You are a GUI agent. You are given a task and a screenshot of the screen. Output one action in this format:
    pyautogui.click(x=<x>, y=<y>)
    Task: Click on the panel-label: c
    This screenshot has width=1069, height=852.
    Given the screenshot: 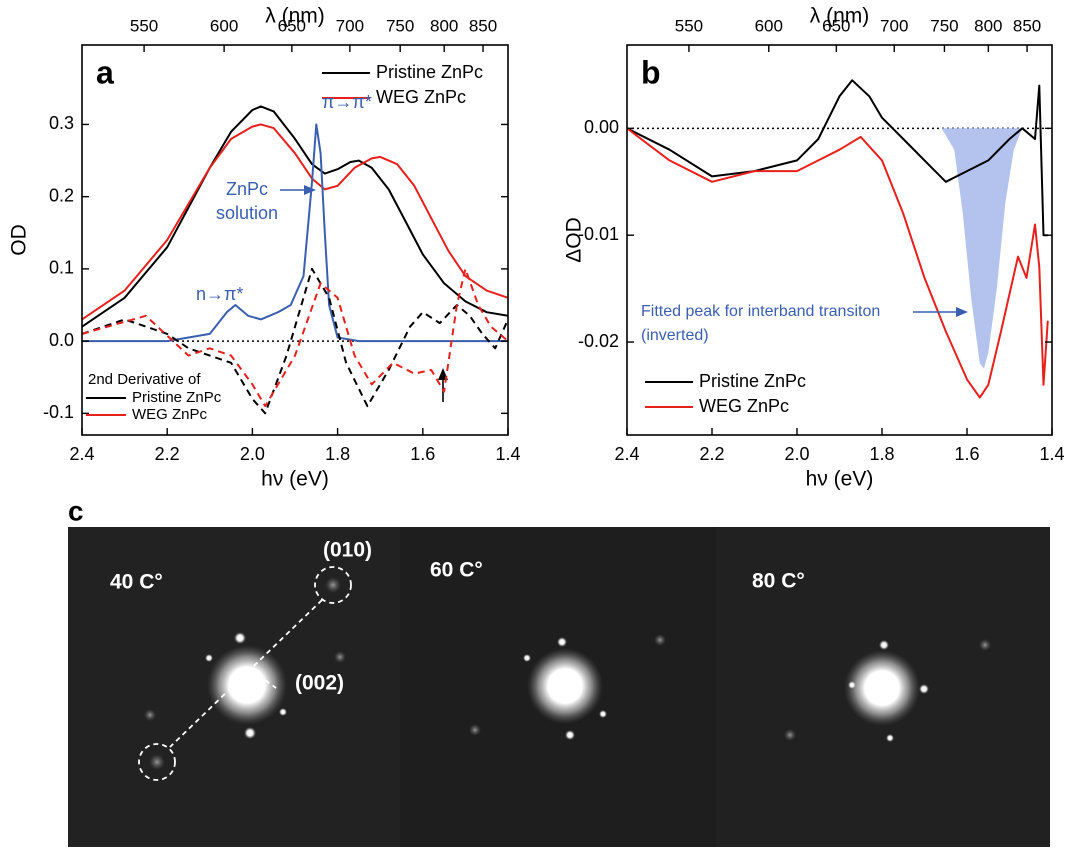 What is the action you would take?
    pyautogui.click(x=76, y=510)
    